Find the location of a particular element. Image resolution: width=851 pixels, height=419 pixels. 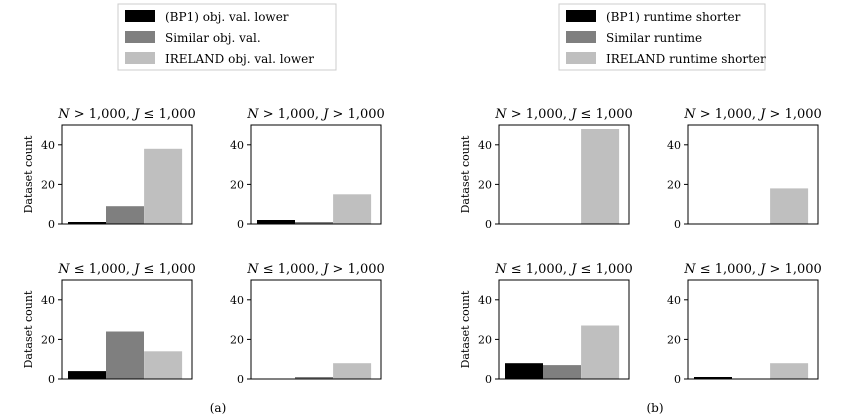

panel-b-bl: N ≤ 1,000, J ≤ 1,000 0 20 40 Dataset count is located at coordinates (546, 324).